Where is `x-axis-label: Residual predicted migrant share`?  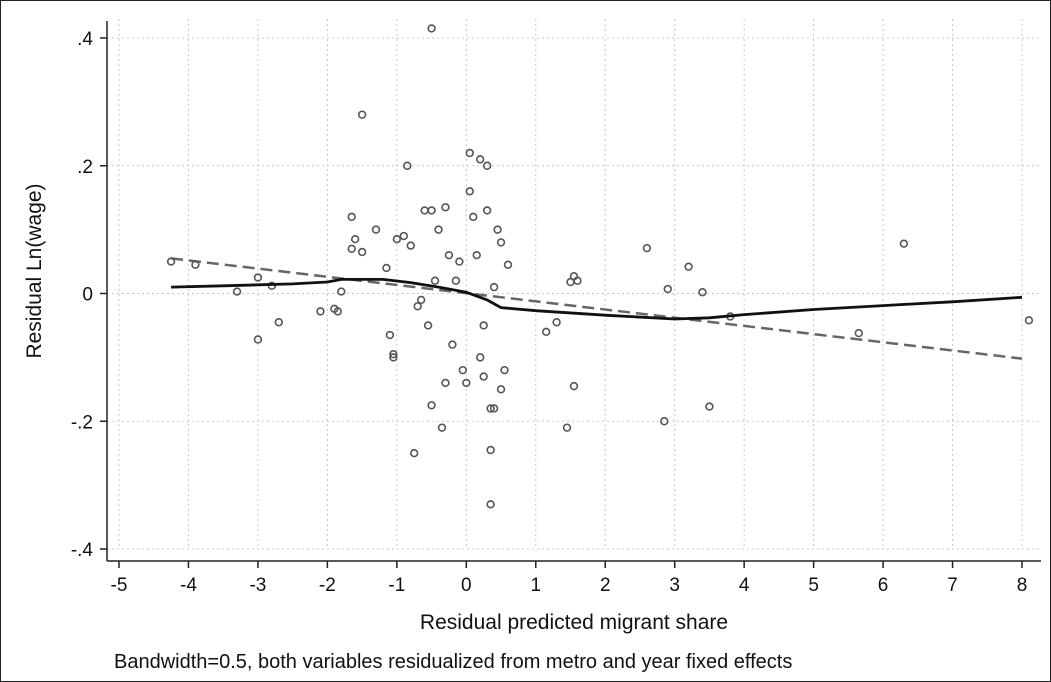
x-axis-label: Residual predicted migrant share is located at coordinates (574, 622).